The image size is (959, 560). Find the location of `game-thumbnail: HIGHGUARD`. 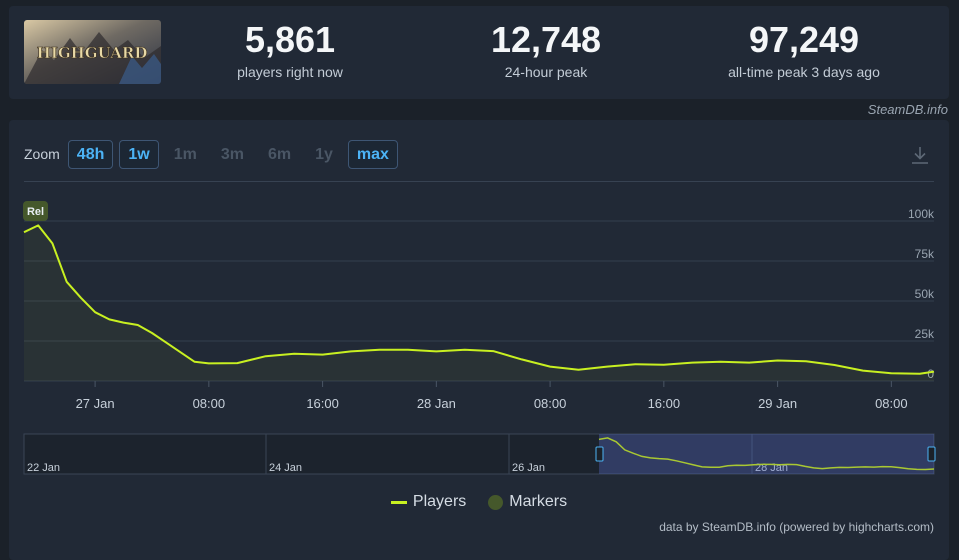

game-thumbnail: HIGHGUARD is located at coordinates (92, 52).